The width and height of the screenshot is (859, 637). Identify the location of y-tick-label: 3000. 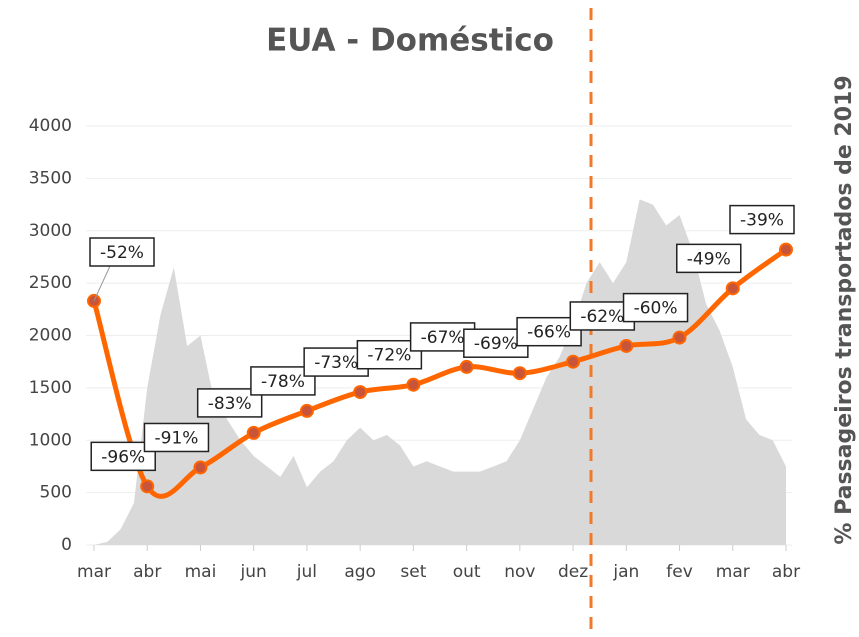
(50, 231).